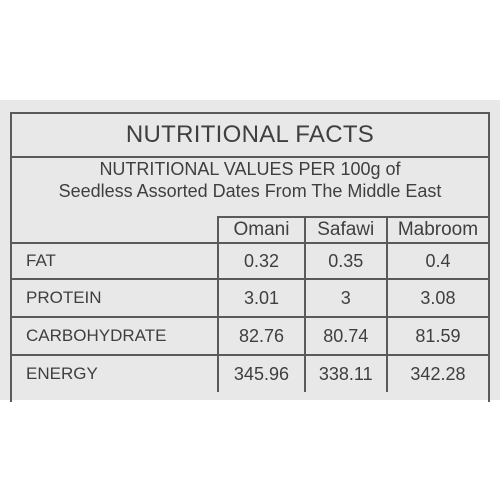  What do you see at coordinates (260, 260) in the screenshot?
I see `value-cell: 0.32` at bounding box center [260, 260].